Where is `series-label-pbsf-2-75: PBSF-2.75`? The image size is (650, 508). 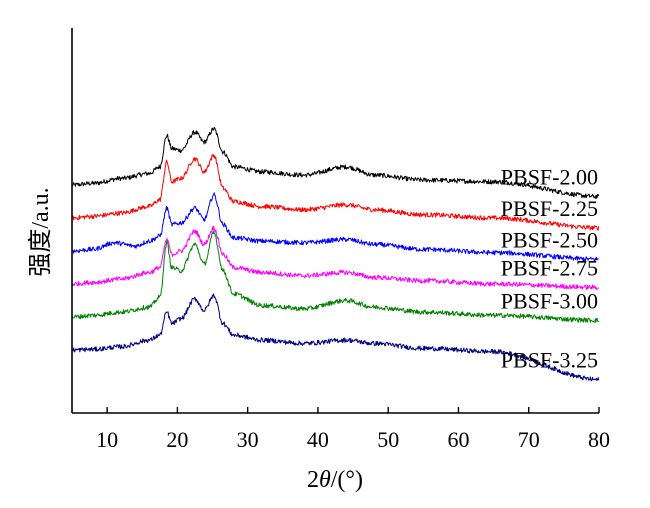 series-label-pbsf-2-75: PBSF-2.75 is located at coordinates (549, 267).